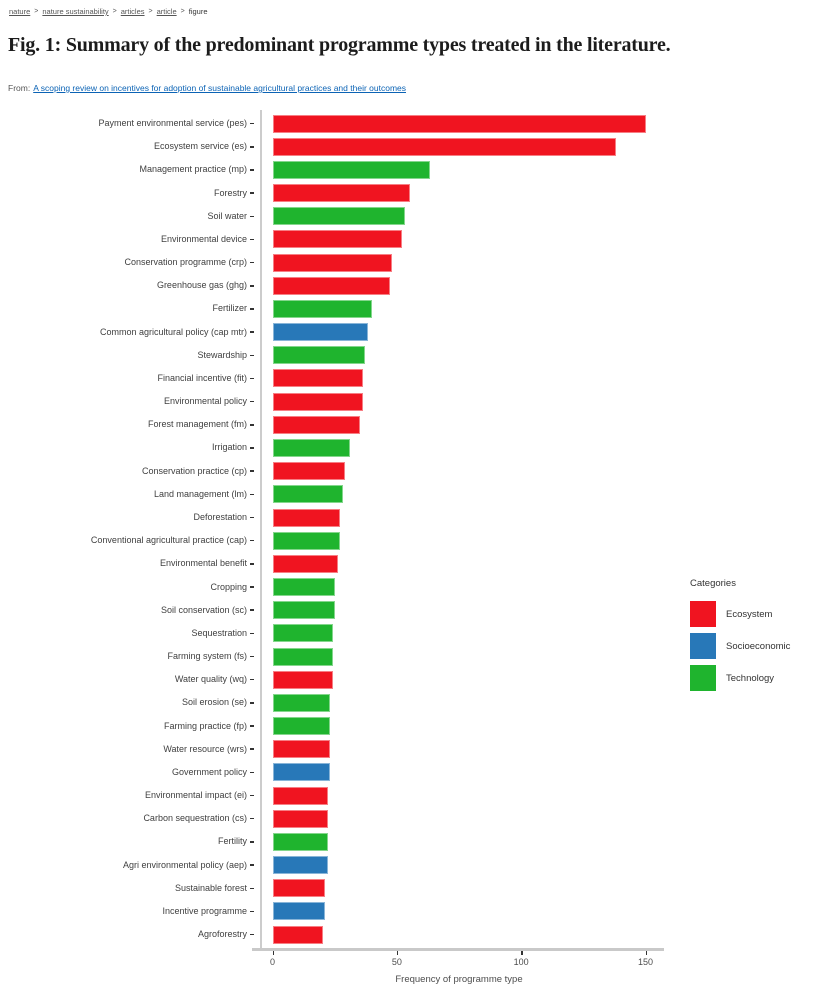  I want to click on chart-row: Carbon sequestration (cs), so click(414, 818).